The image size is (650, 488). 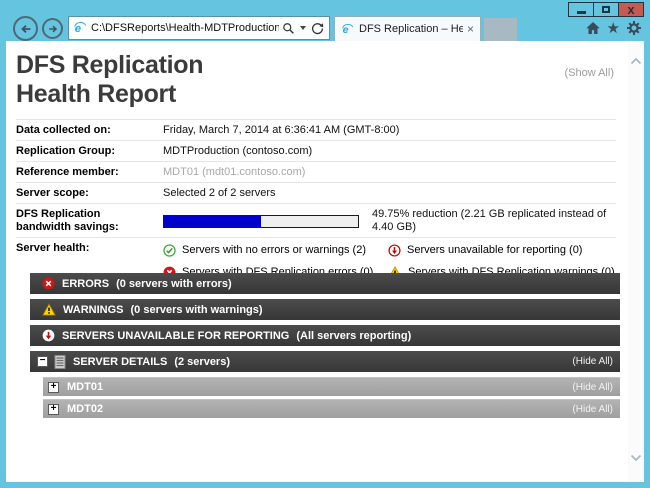 I want to click on info-label: DFS Replication bandwidth savings:, so click(x=67, y=220).